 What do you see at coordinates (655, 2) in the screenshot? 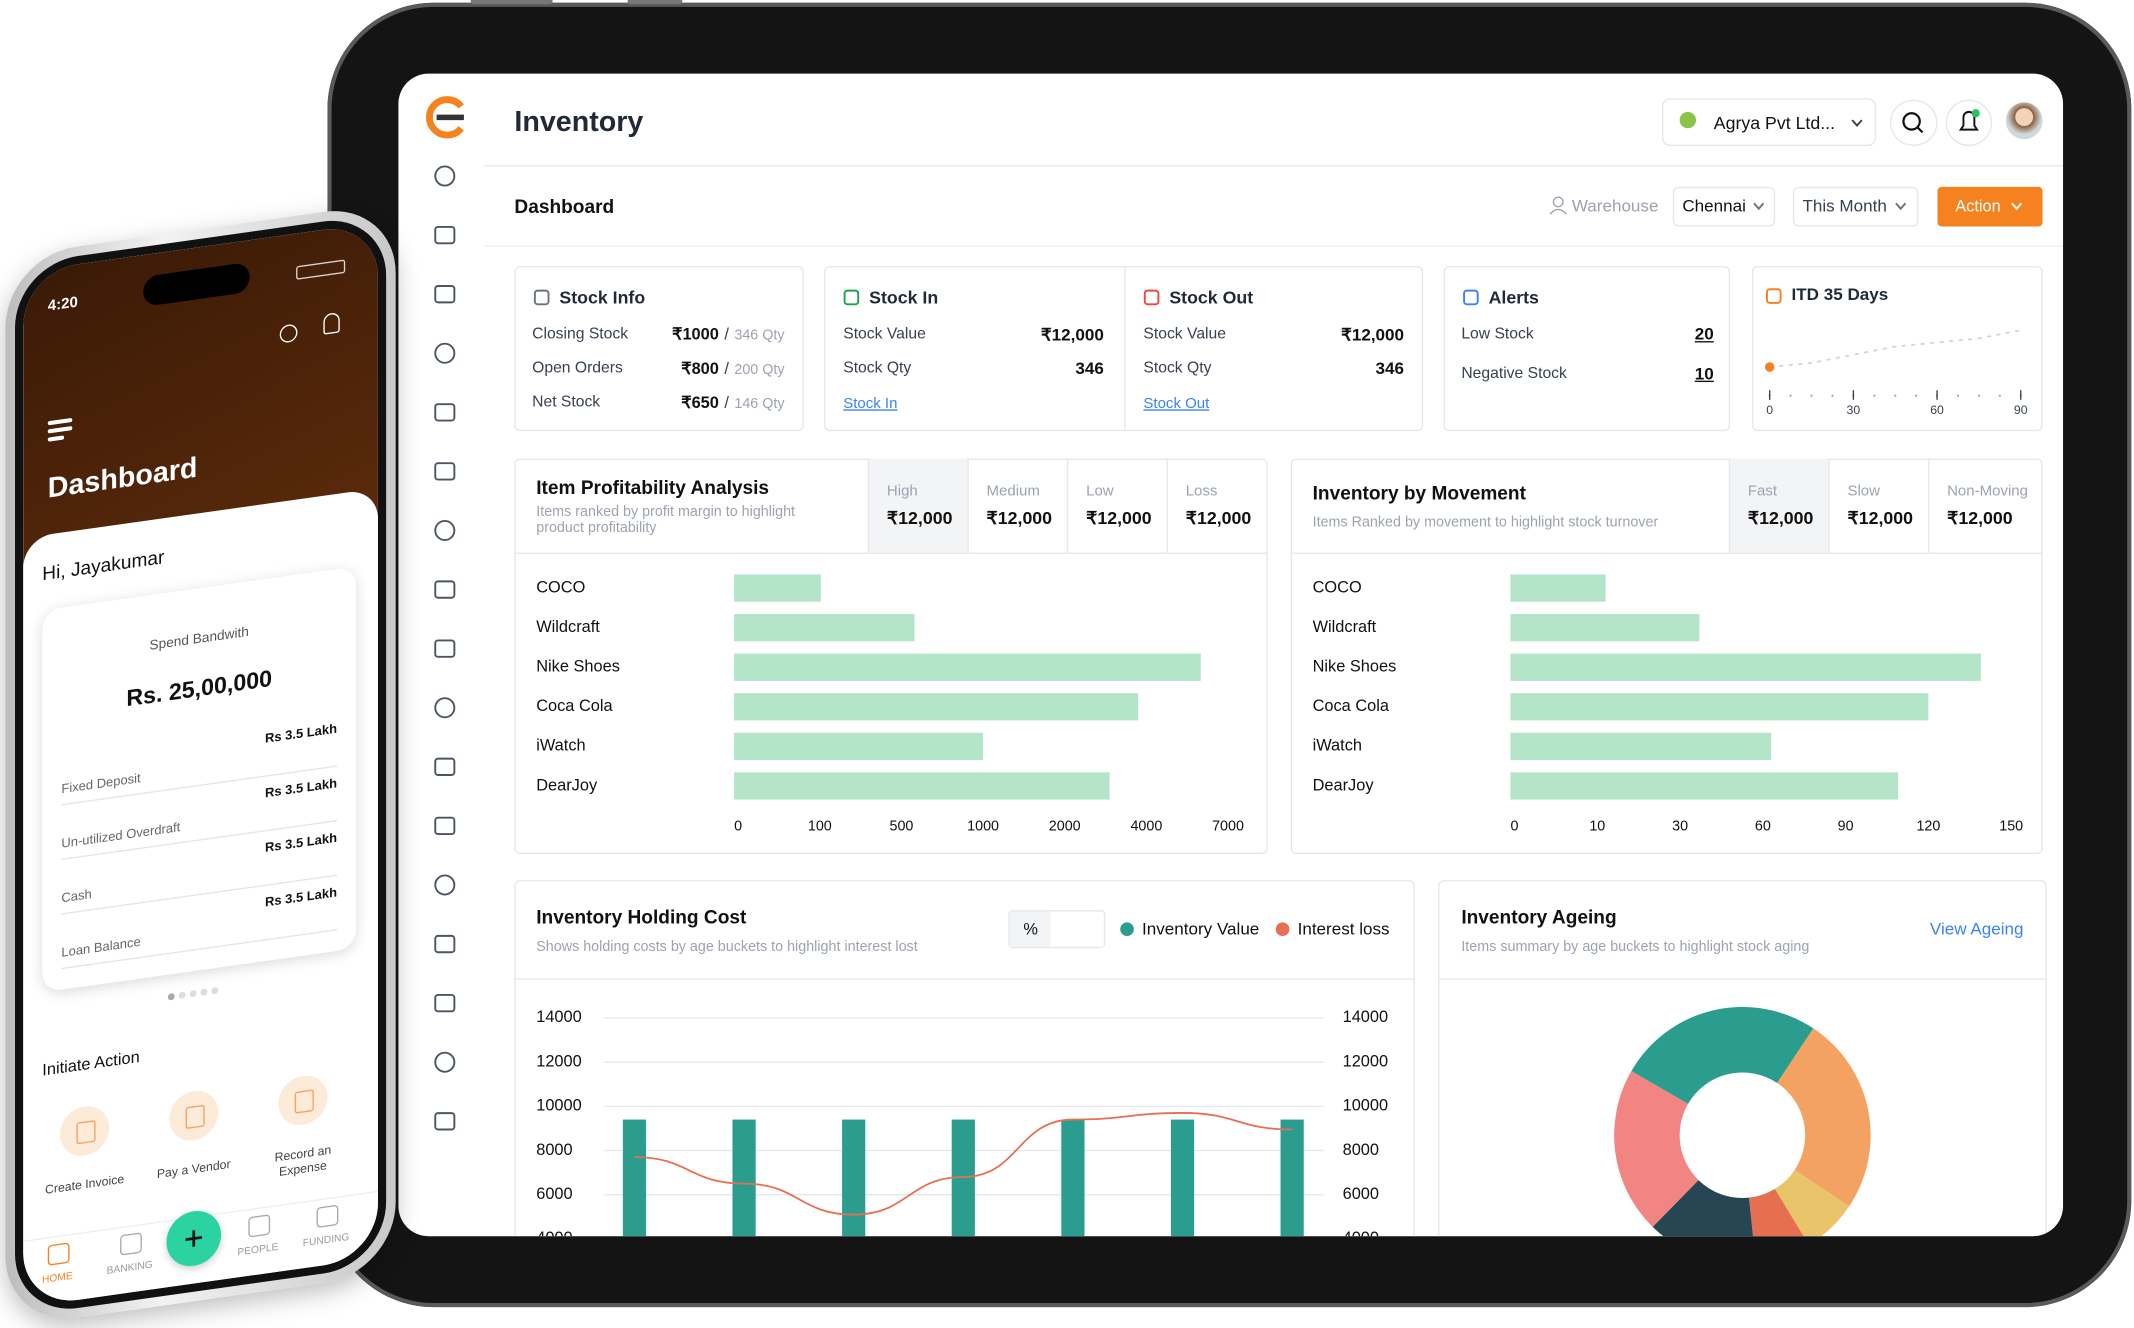
I see `tablet-button` at bounding box center [655, 2].